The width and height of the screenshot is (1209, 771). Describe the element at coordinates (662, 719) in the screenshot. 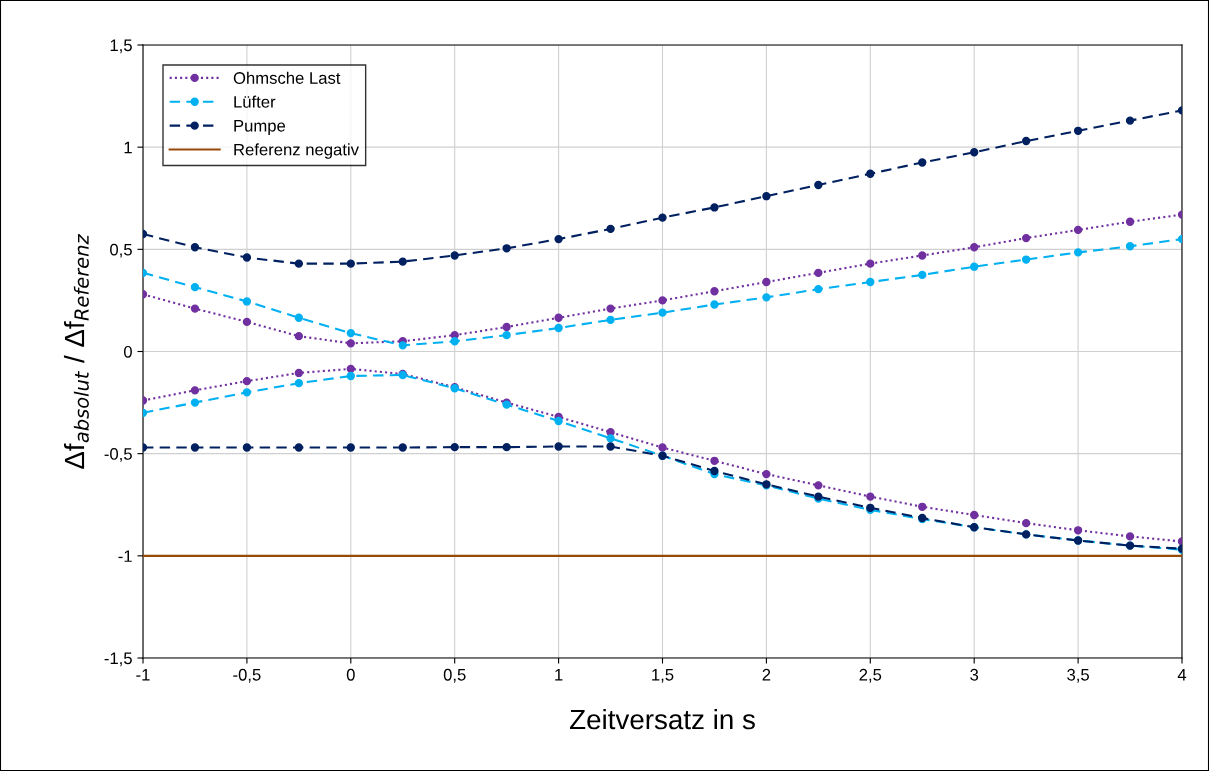

I see `x-axis-title: Zeitversatz in s` at that location.